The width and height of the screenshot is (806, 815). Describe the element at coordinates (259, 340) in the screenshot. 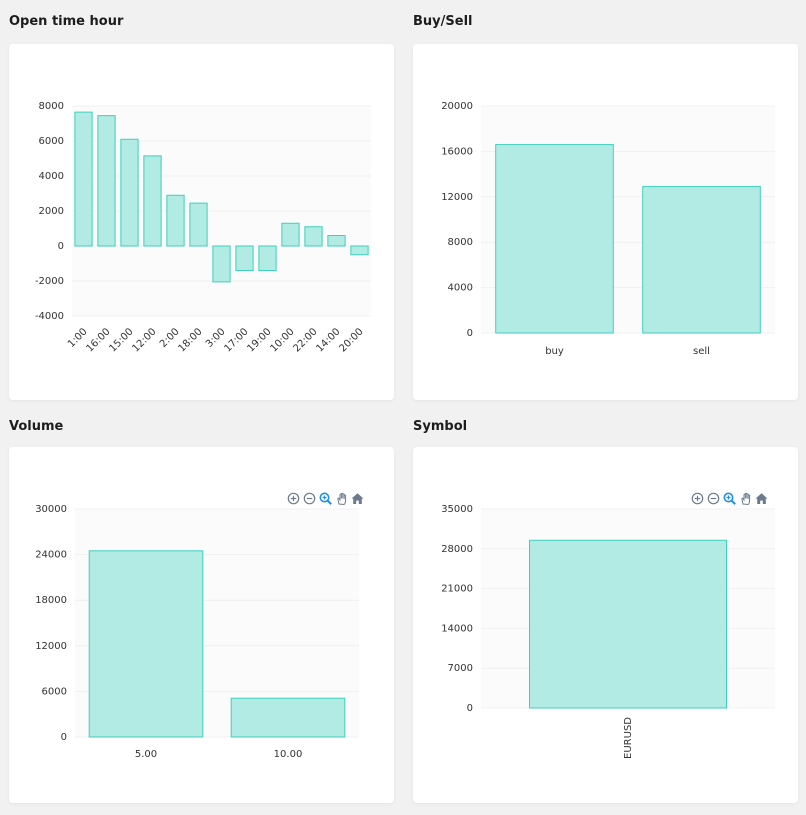

I see `open-time-hour-x-category-label: 19:00` at that location.